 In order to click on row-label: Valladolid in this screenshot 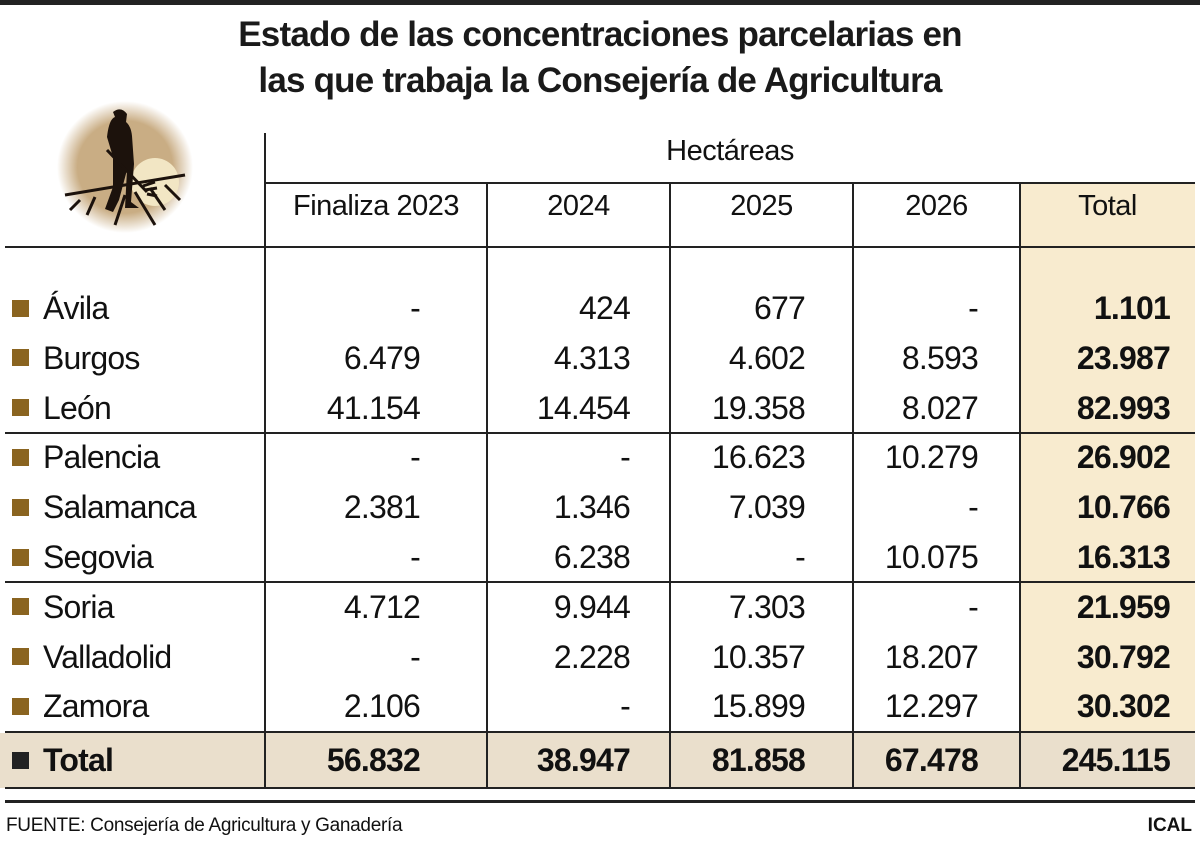, I will do `click(92, 657)`.